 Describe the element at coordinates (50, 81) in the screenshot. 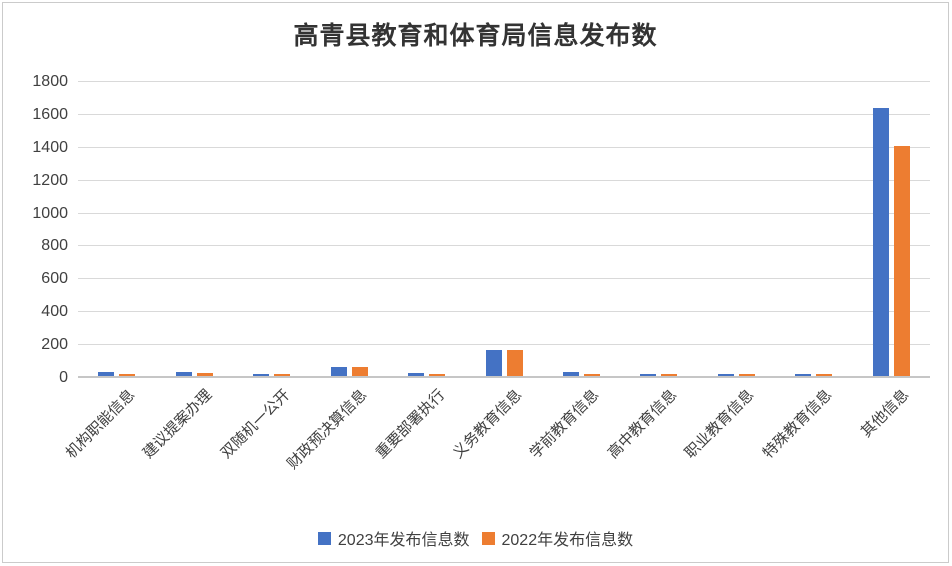

I see `y-tick-label: 1800` at that location.